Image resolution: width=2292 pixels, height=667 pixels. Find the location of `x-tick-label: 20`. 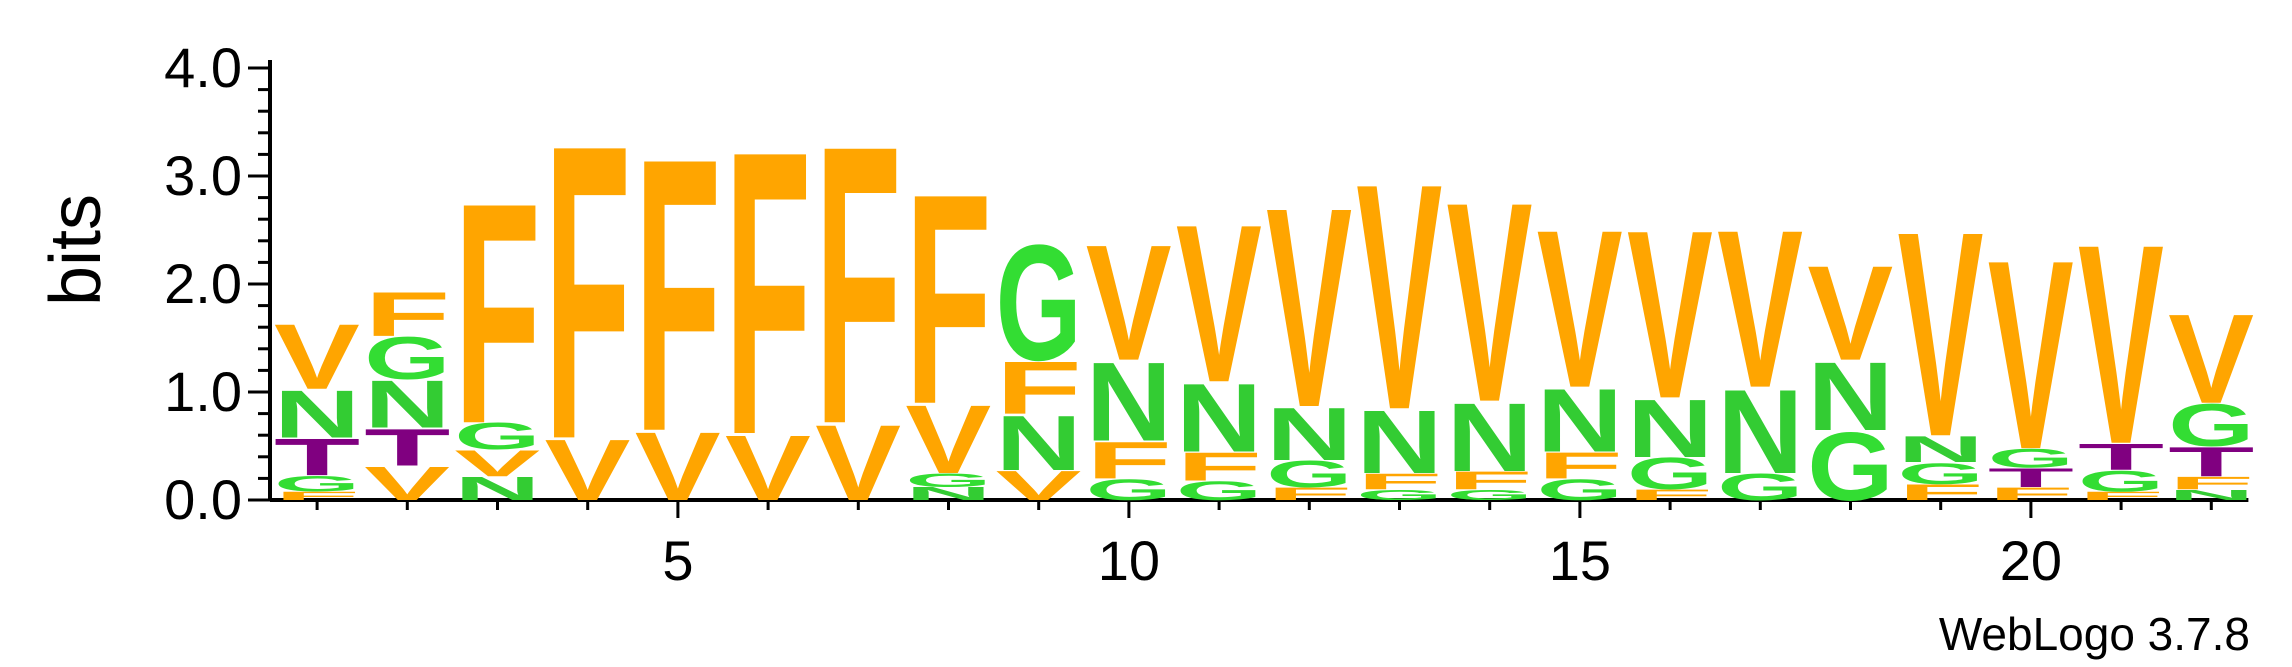

x-tick-label: 20 is located at coordinates (2031, 560).